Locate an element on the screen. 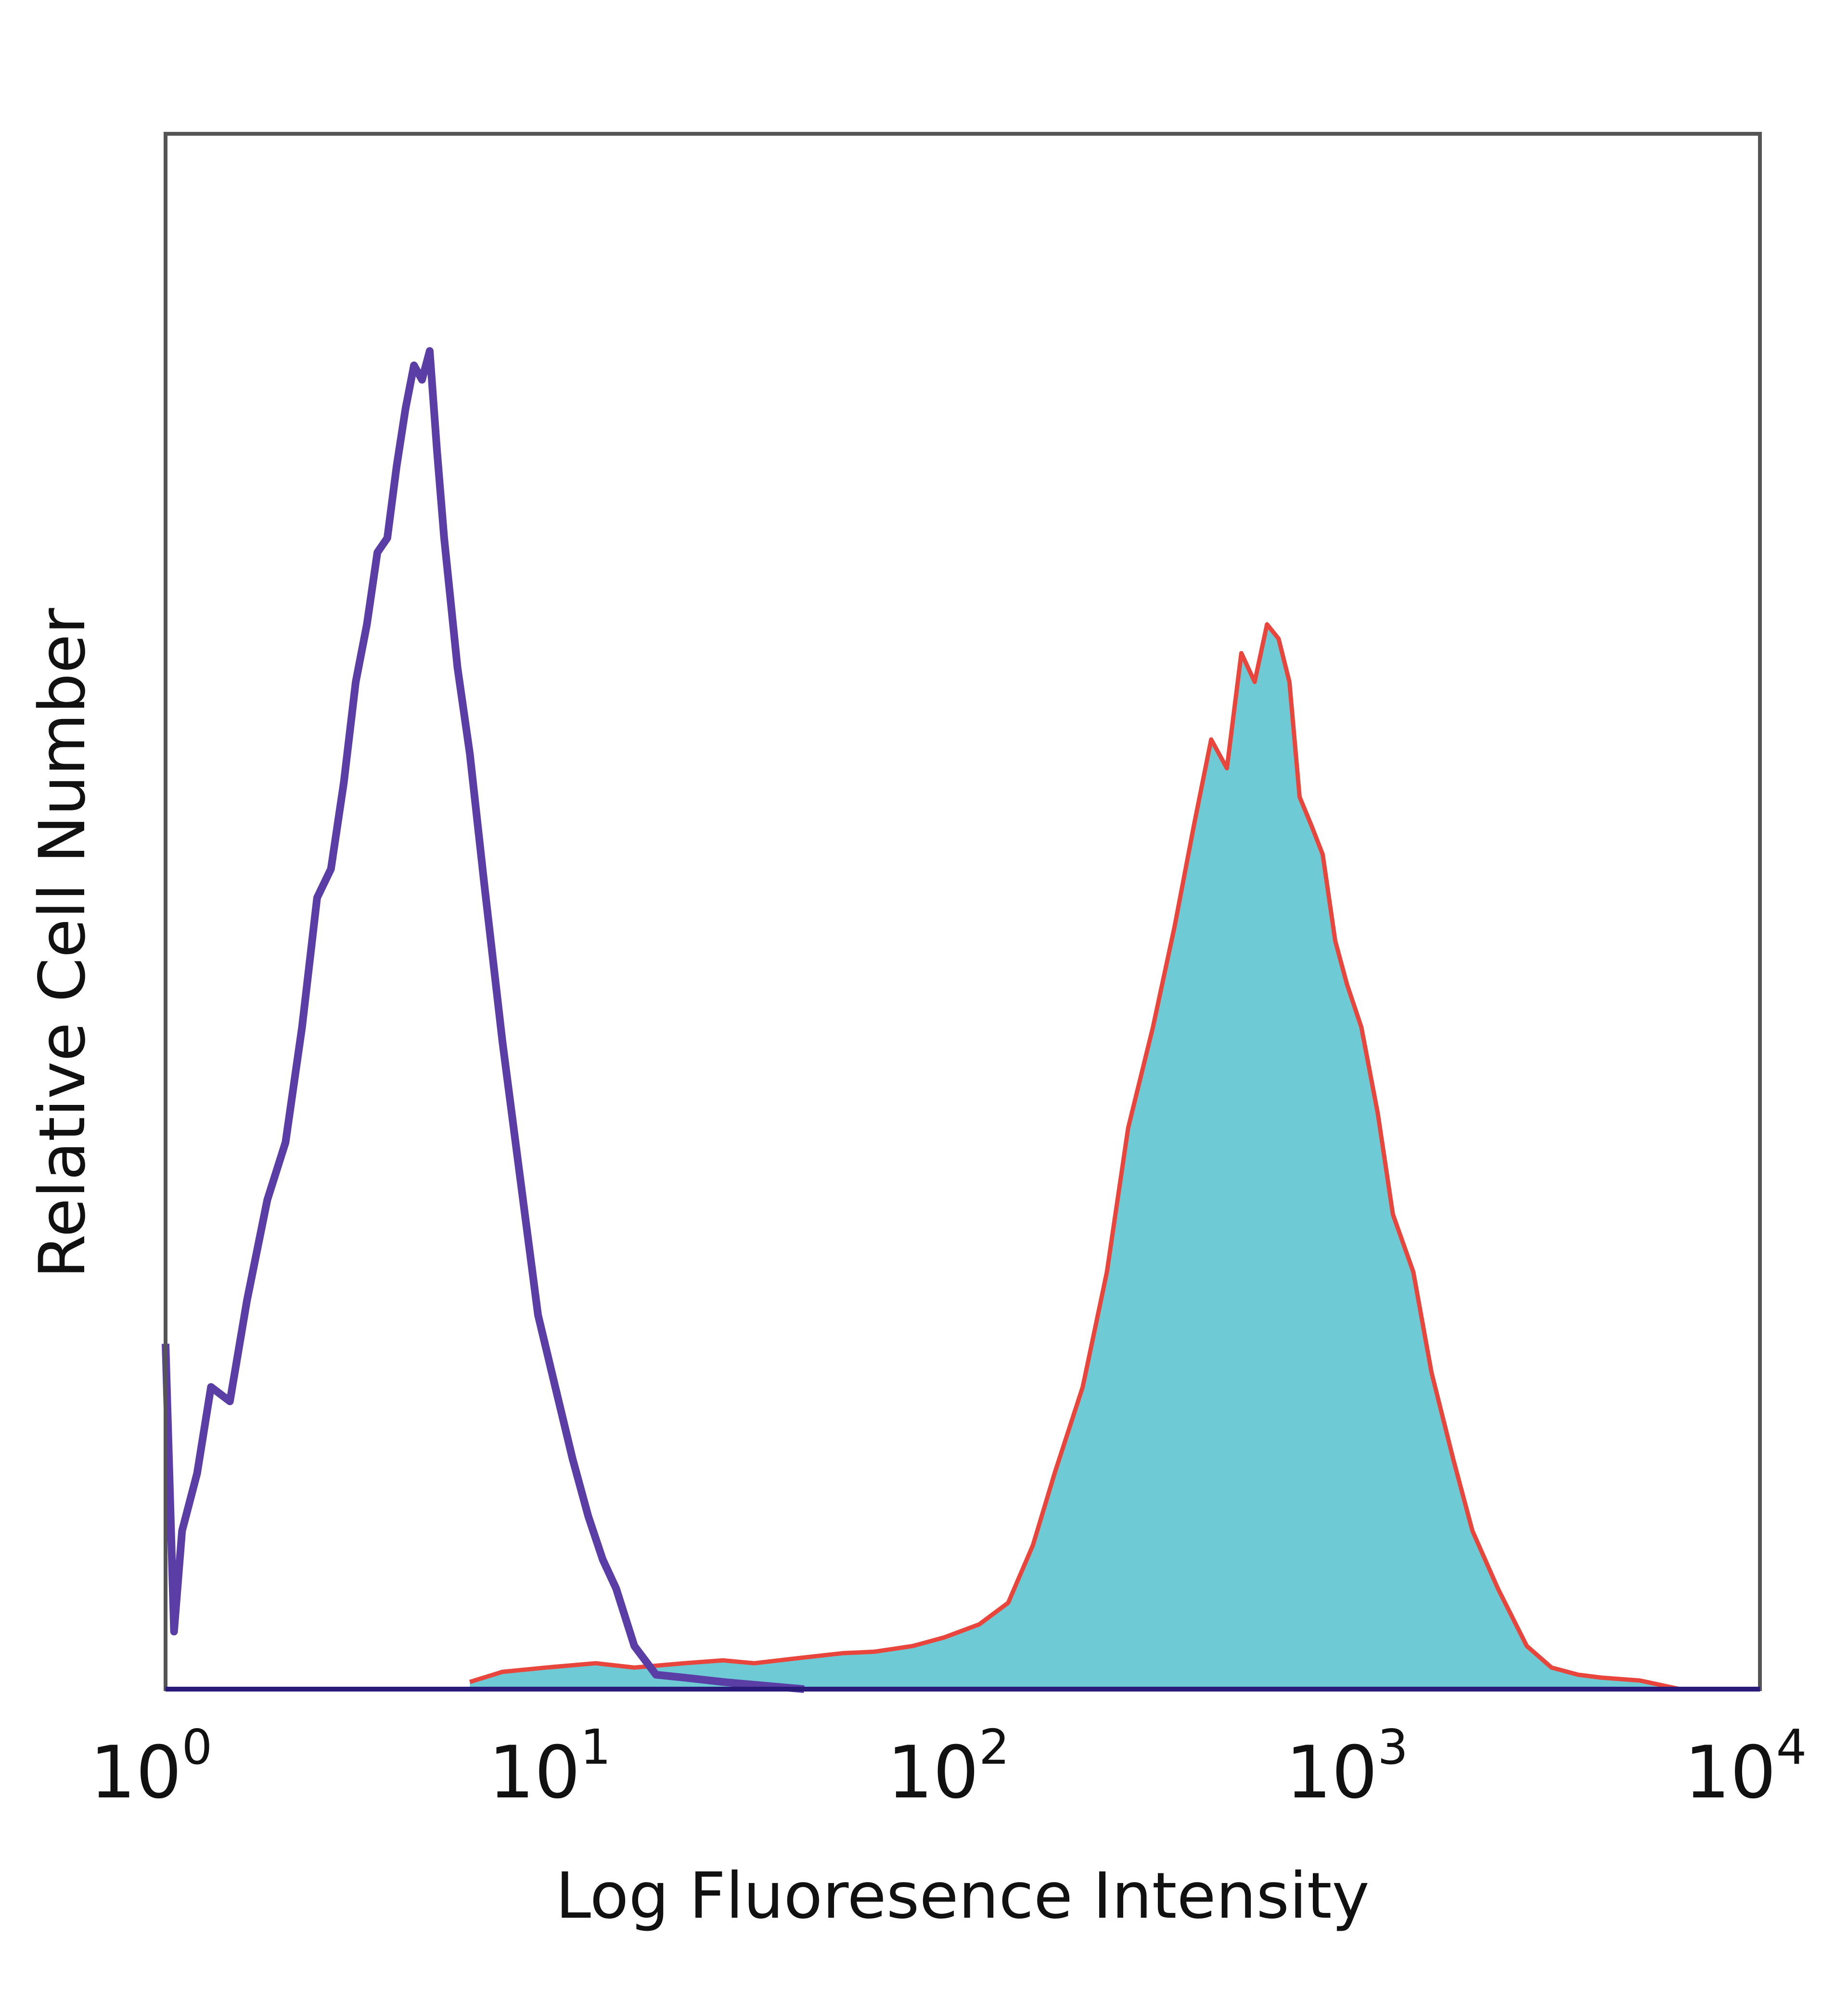 Image resolution: width=1848 pixels, height=2000 pixels. x-tick-label: 10⁴ is located at coordinates (1745, 1767).